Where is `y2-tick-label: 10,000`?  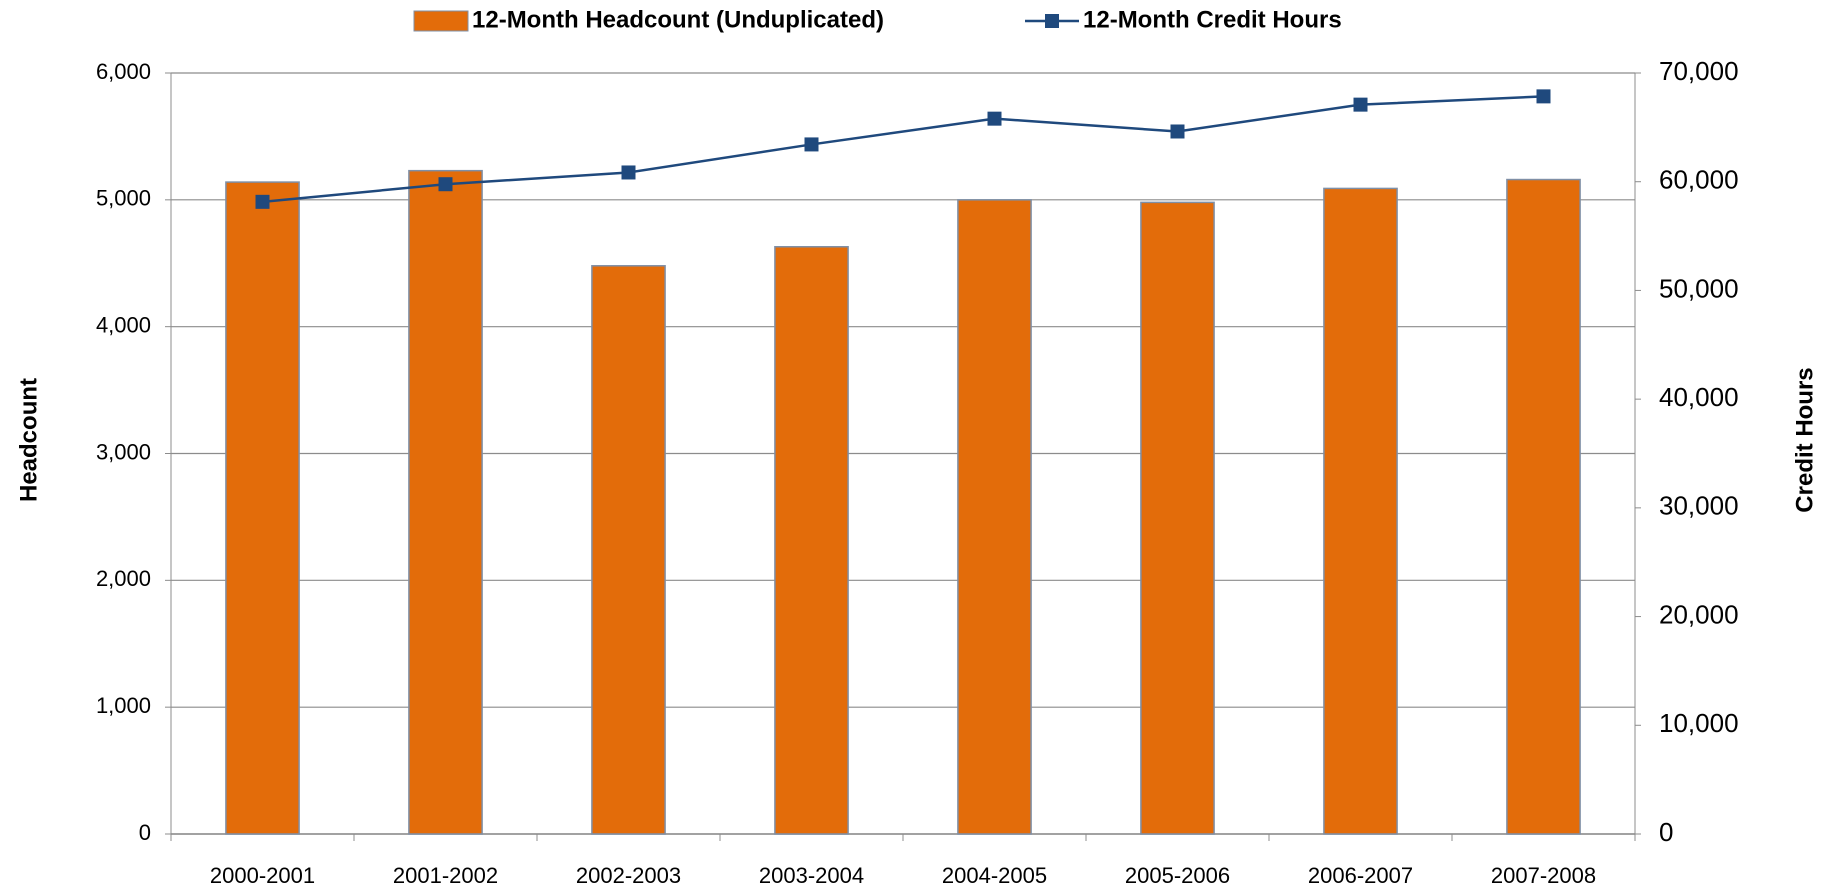 y2-tick-label: 10,000 is located at coordinates (1699, 723).